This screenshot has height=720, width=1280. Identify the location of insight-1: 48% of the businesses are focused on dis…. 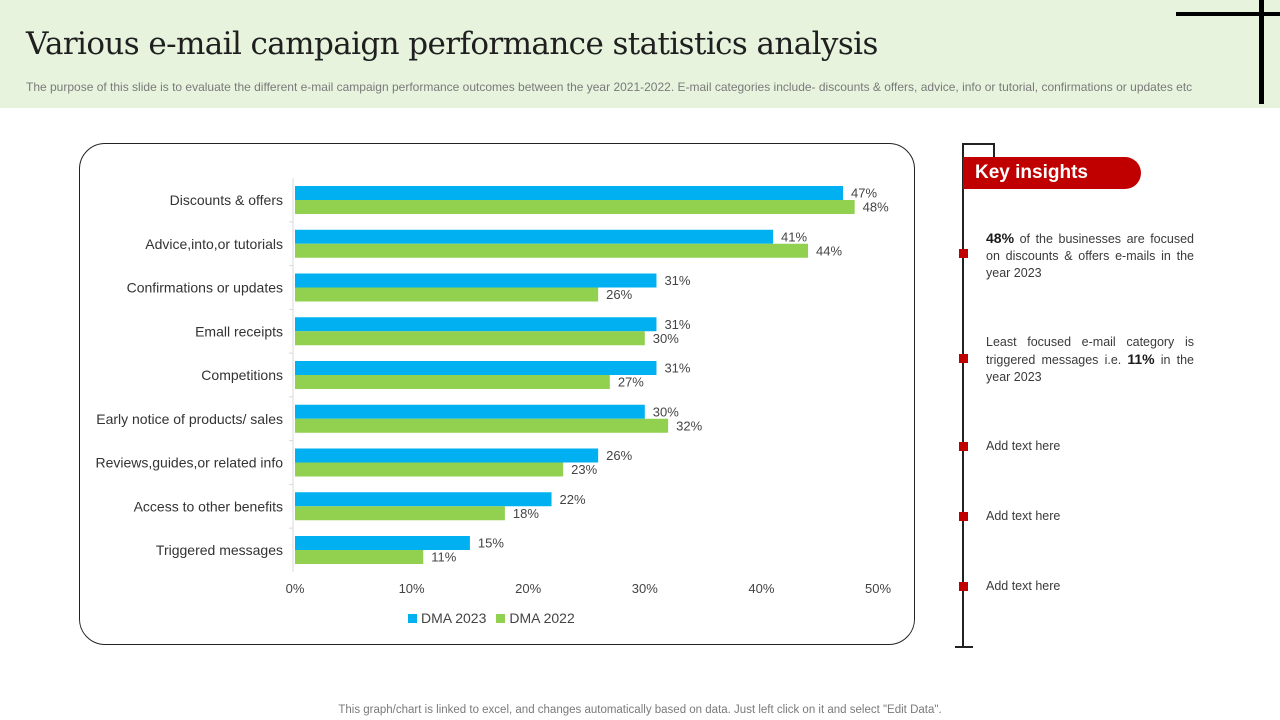
(1090, 256).